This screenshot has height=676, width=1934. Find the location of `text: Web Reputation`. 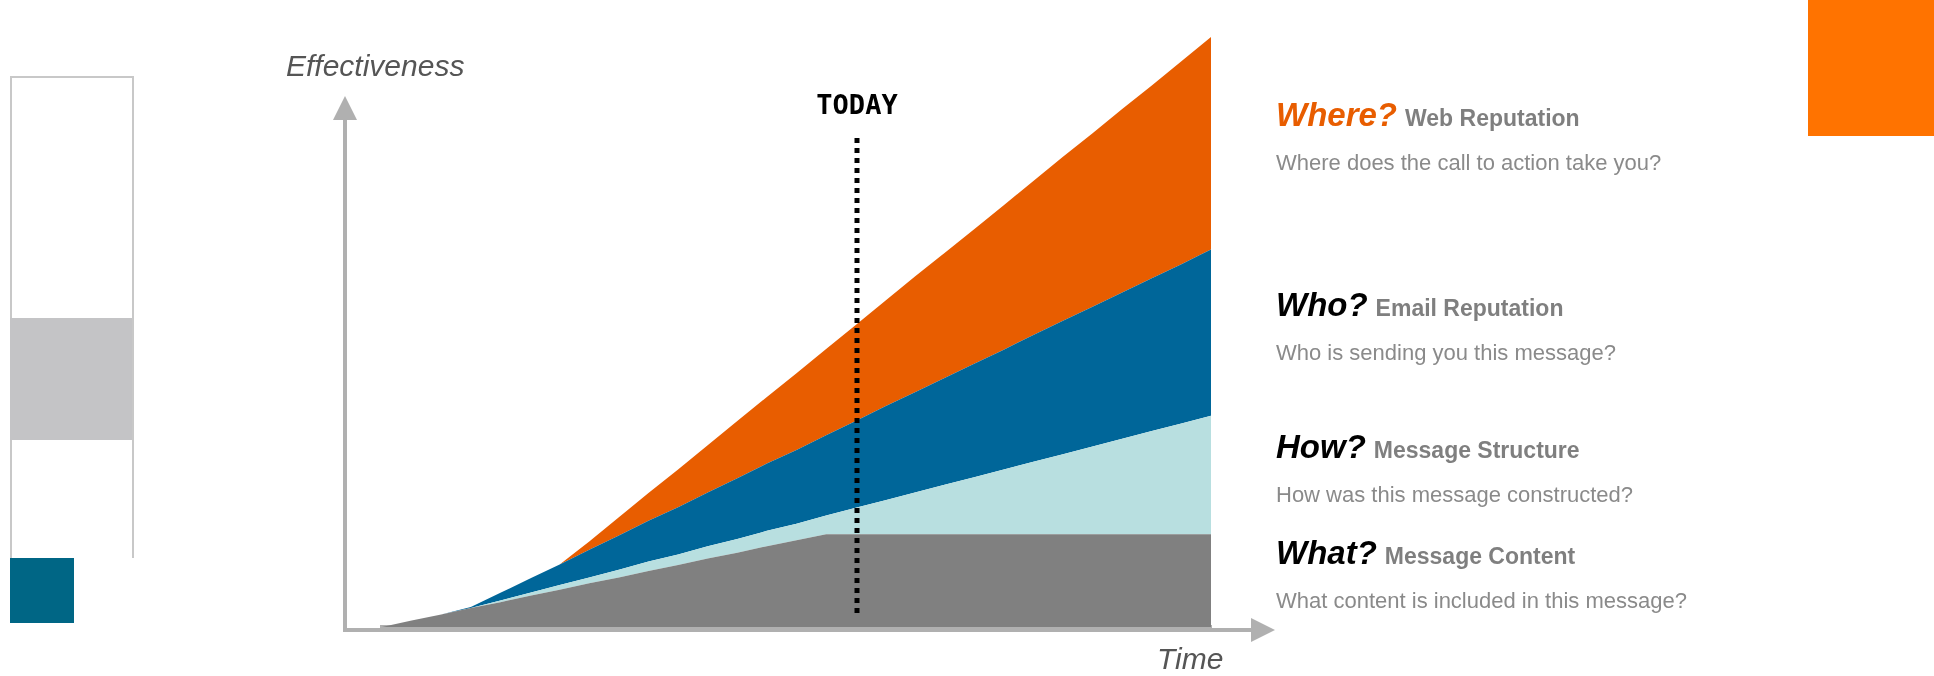

text: Web Reputation is located at coordinates (1492, 118).